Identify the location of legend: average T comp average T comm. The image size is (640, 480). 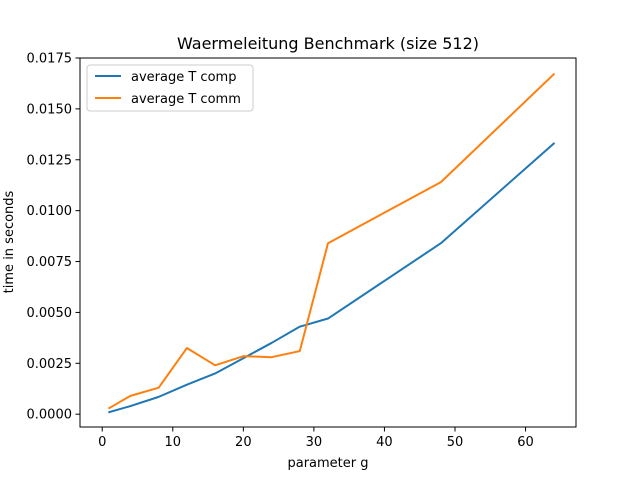
(170, 88).